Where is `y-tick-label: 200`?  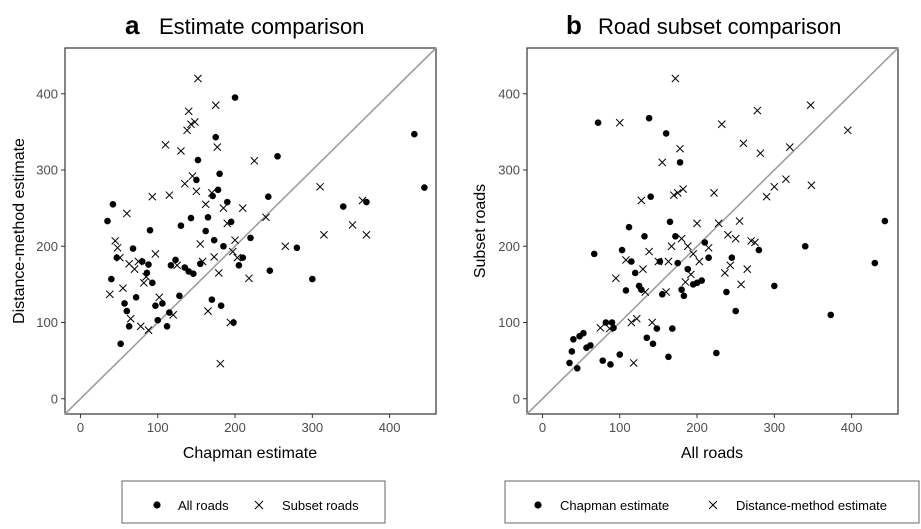 y-tick-label: 200 is located at coordinates (47, 246).